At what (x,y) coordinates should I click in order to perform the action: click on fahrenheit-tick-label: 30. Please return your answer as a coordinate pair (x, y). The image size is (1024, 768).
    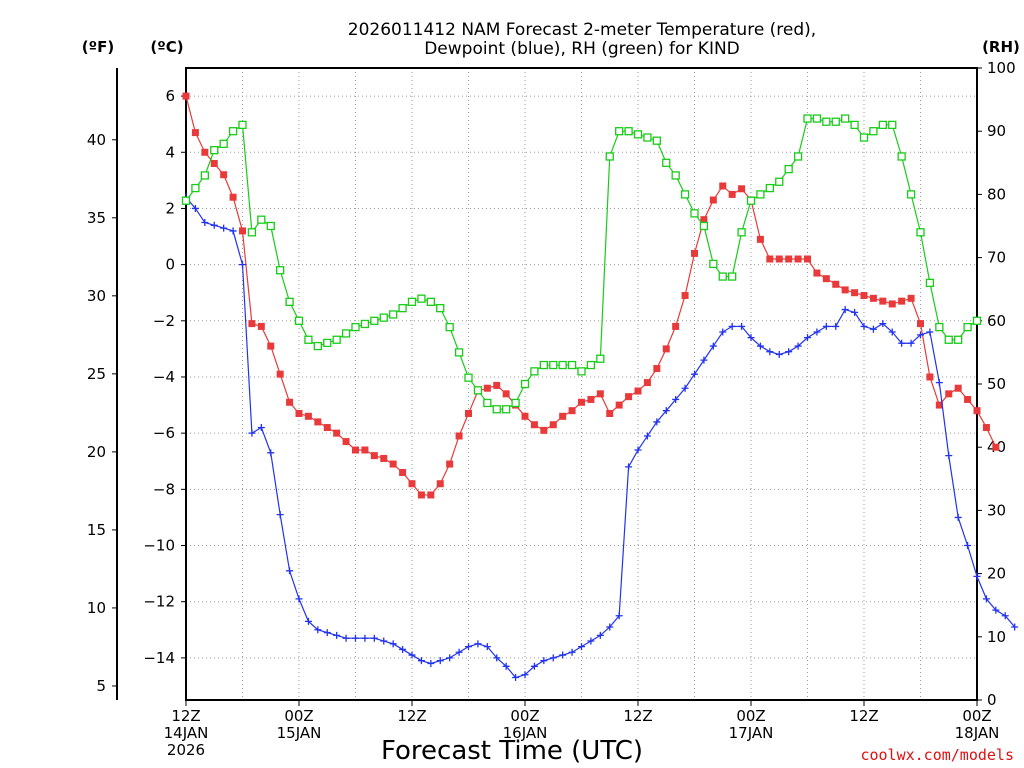
    Looking at the image, I should click on (96, 296).